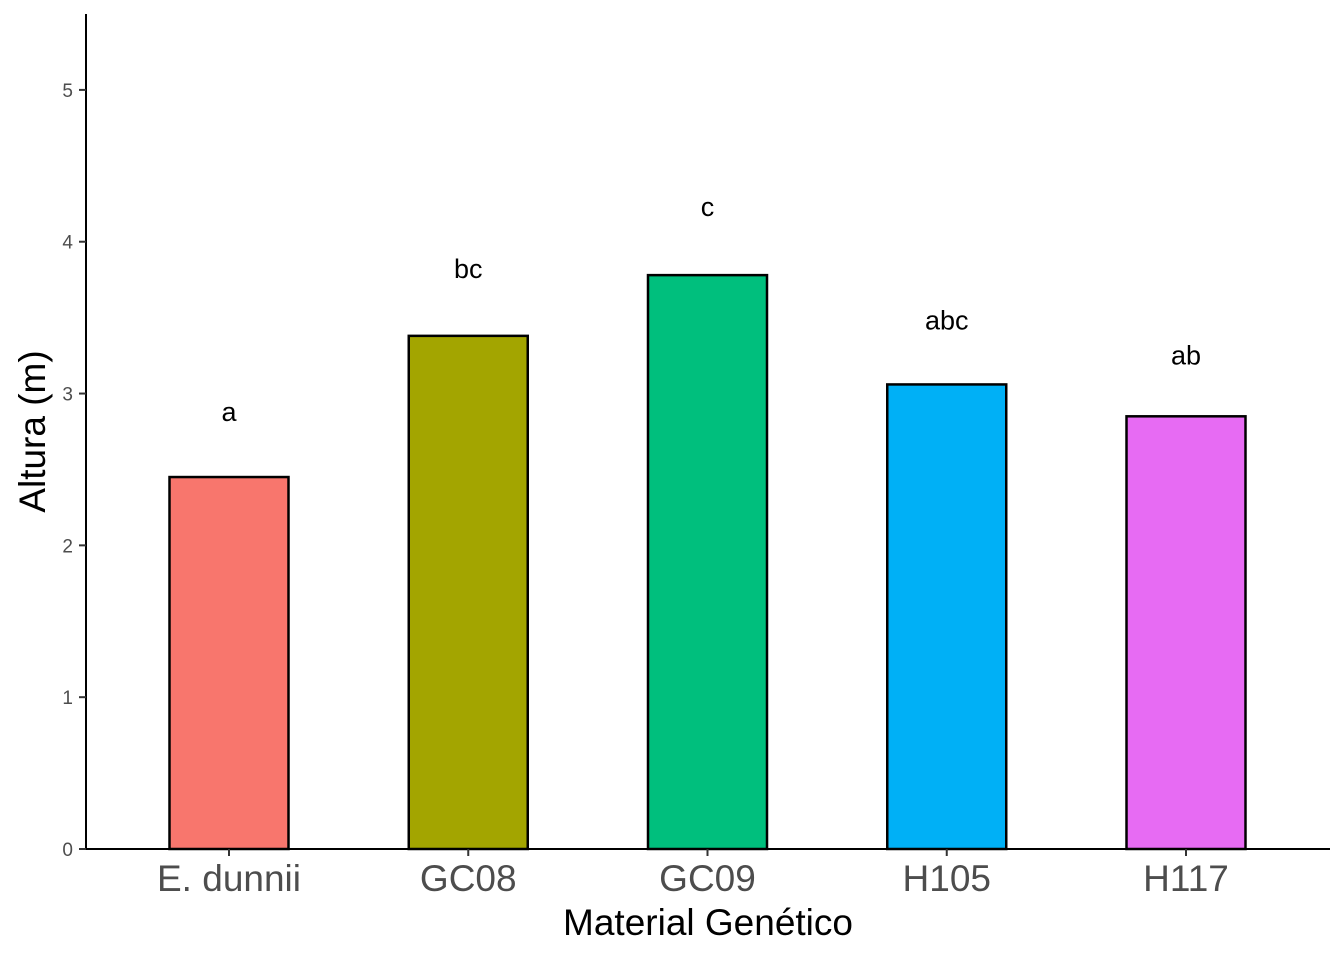  Describe the element at coordinates (229, 663) in the screenshot. I see `bar-e-dunnii` at that location.